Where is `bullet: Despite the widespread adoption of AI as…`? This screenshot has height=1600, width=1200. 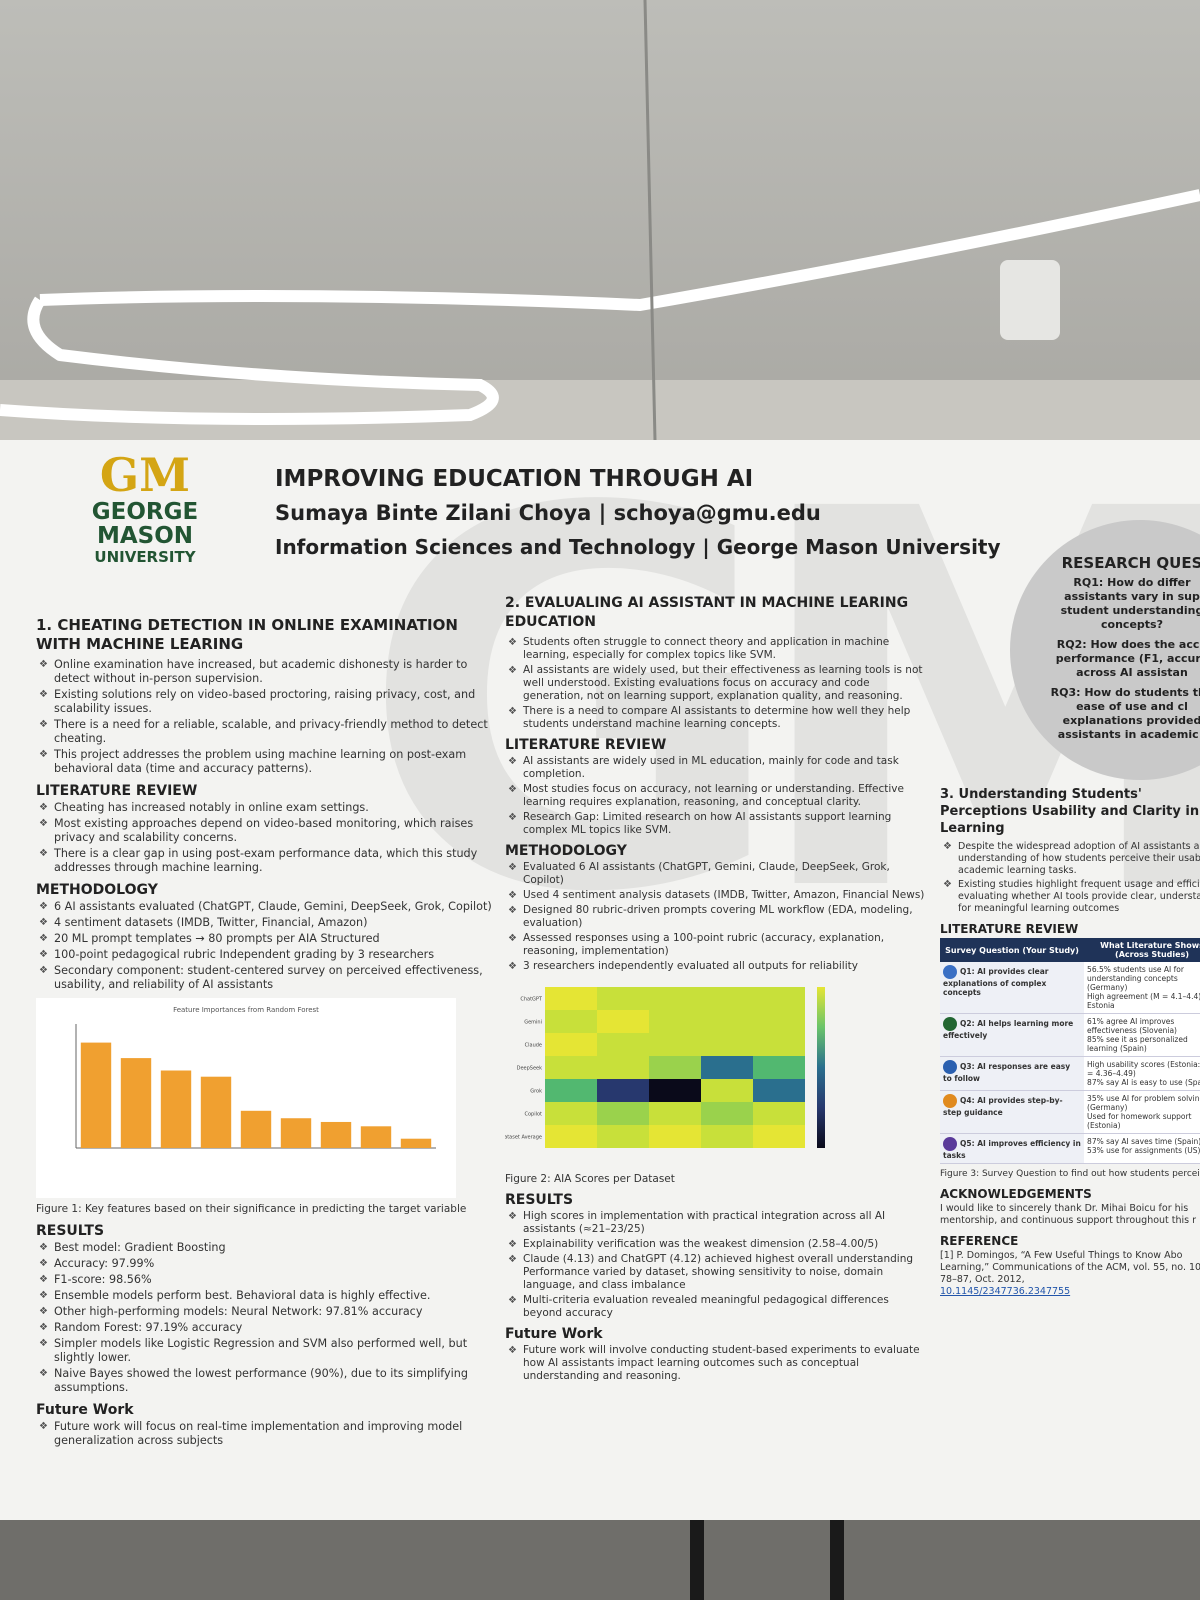 bullet: Despite the widespread adoption of AI as… is located at coordinates (1071, 859).